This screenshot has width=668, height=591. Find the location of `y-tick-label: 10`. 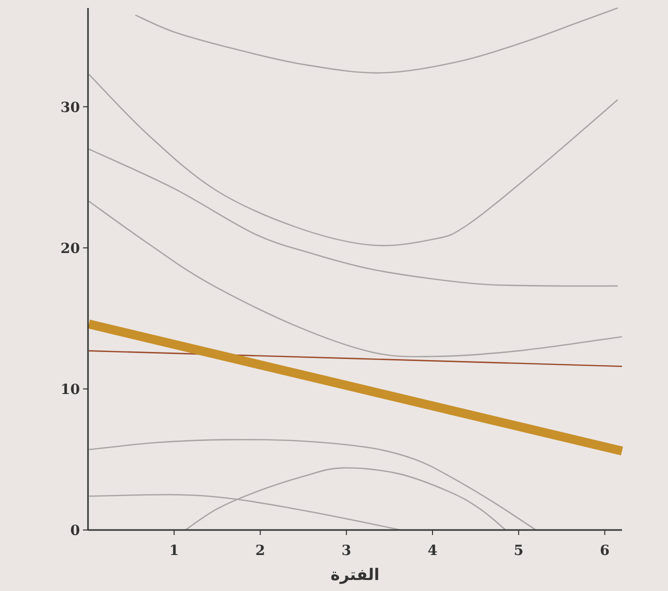

y-tick-label: 10 is located at coordinates (70, 390).